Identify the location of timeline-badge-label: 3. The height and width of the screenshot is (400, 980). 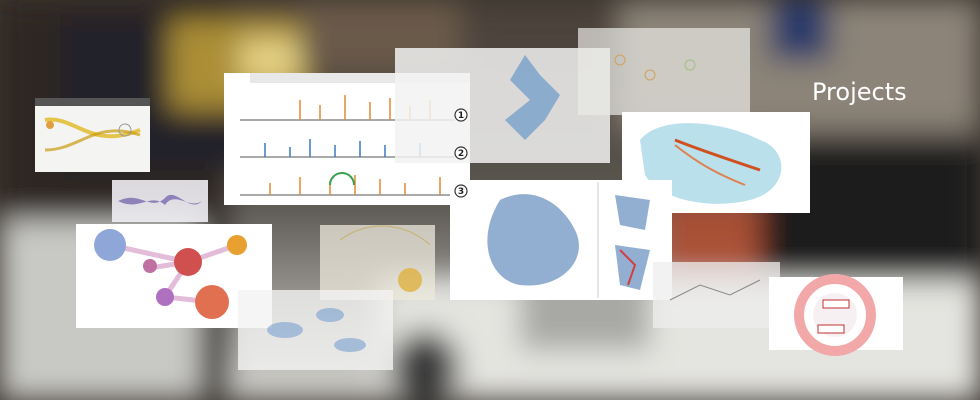
(461, 192).